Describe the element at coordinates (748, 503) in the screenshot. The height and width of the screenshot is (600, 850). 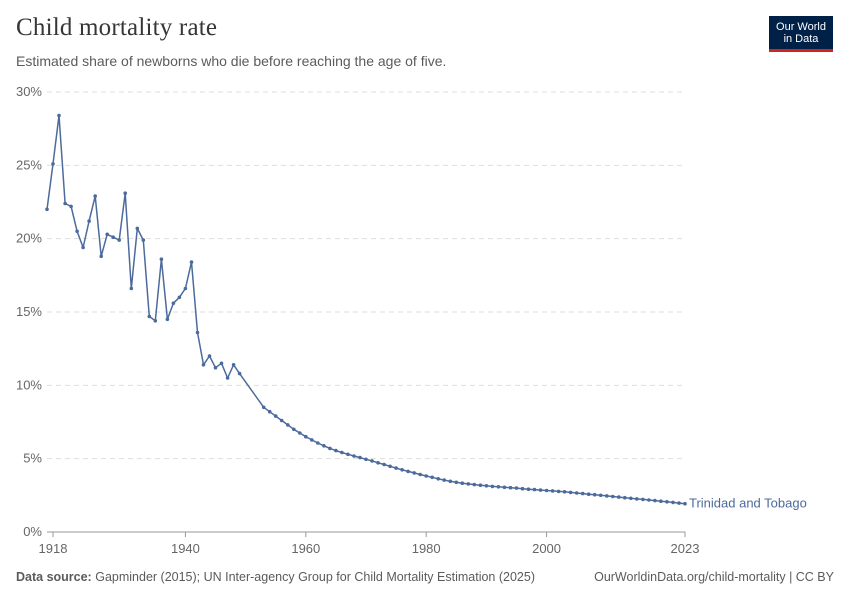
I see `series-label: Trinidad and Tobago` at that location.